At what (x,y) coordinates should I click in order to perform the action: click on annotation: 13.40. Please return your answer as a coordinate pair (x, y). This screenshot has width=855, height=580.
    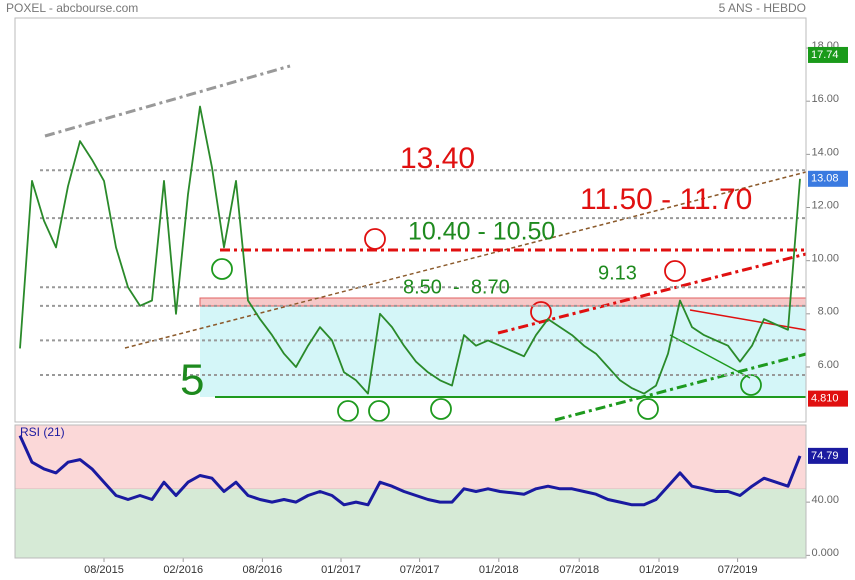
    Looking at the image, I should click on (437, 158).